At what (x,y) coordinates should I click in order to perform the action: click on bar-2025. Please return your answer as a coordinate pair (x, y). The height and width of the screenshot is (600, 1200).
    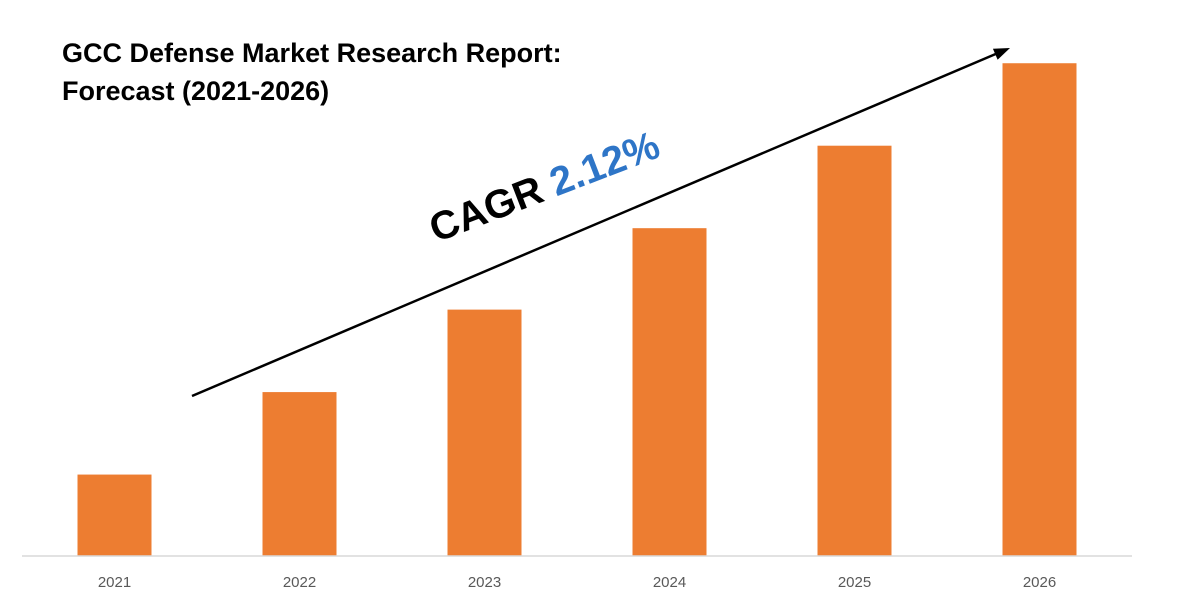
    Looking at the image, I should click on (854, 350).